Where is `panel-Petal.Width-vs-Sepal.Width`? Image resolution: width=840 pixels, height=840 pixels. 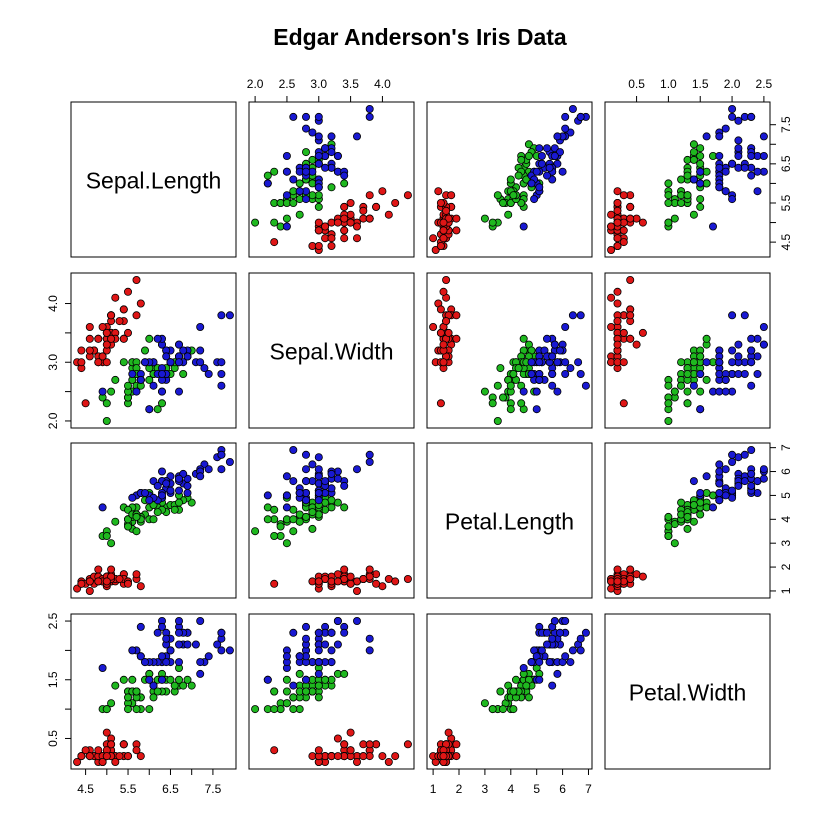
panel-Petal.Width-vs-Sepal.Width is located at coordinates (331, 691).